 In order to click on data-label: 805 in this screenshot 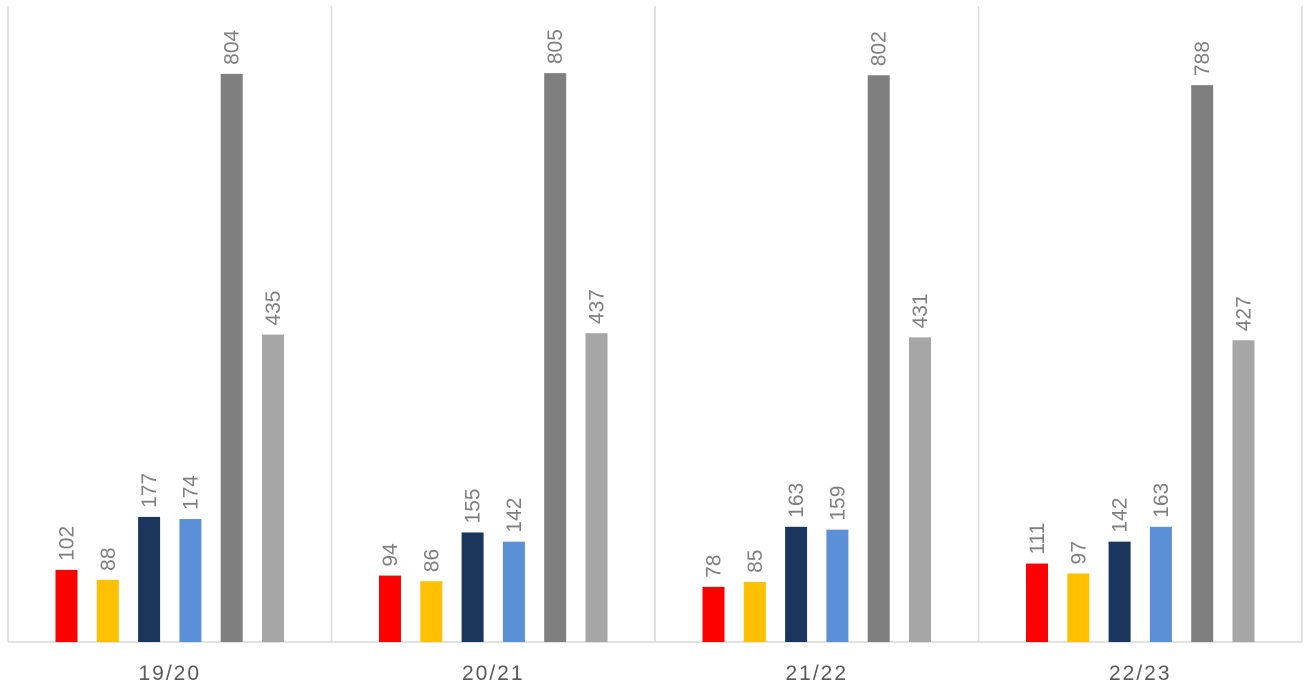, I will do `click(555, 46)`.